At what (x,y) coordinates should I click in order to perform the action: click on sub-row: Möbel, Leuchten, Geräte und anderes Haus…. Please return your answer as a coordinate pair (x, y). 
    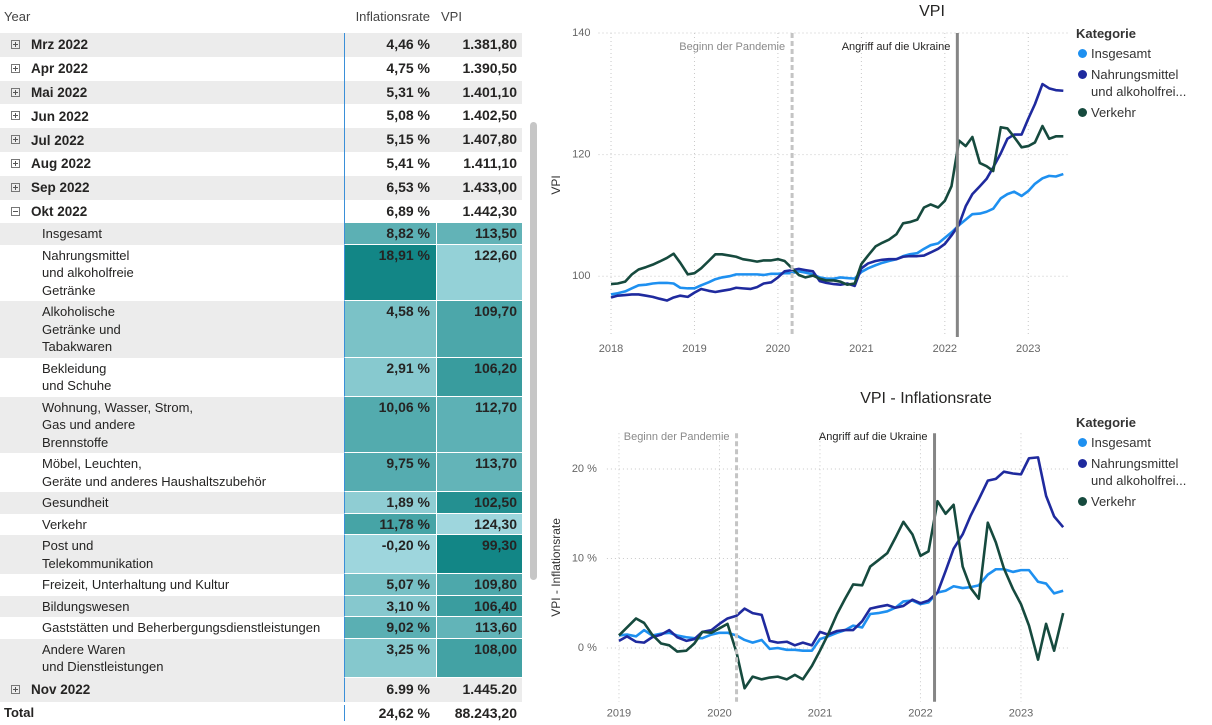
    Looking at the image, I should click on (261, 473).